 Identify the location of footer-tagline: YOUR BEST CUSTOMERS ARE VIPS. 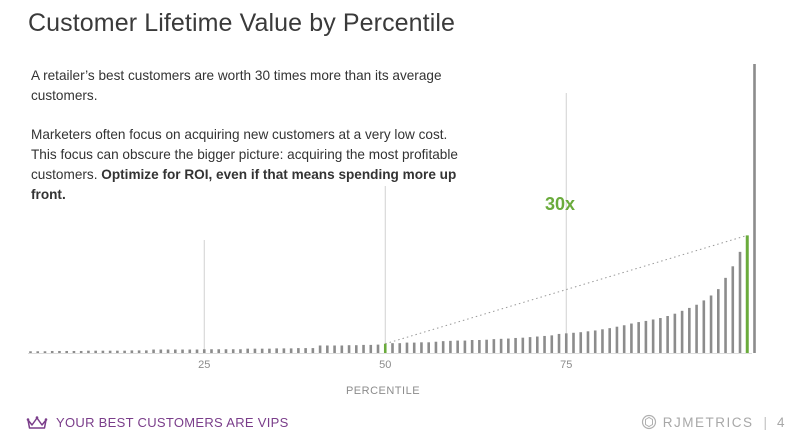
(157, 422).